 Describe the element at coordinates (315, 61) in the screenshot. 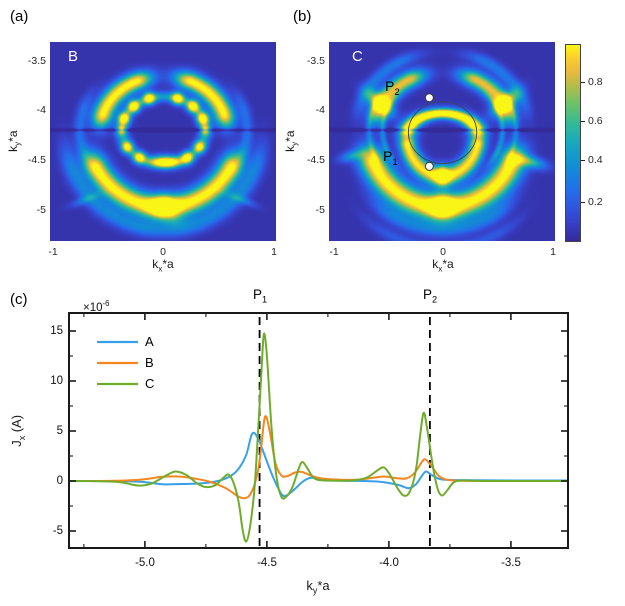

I see `panel-b-ytick: -3.5` at that location.